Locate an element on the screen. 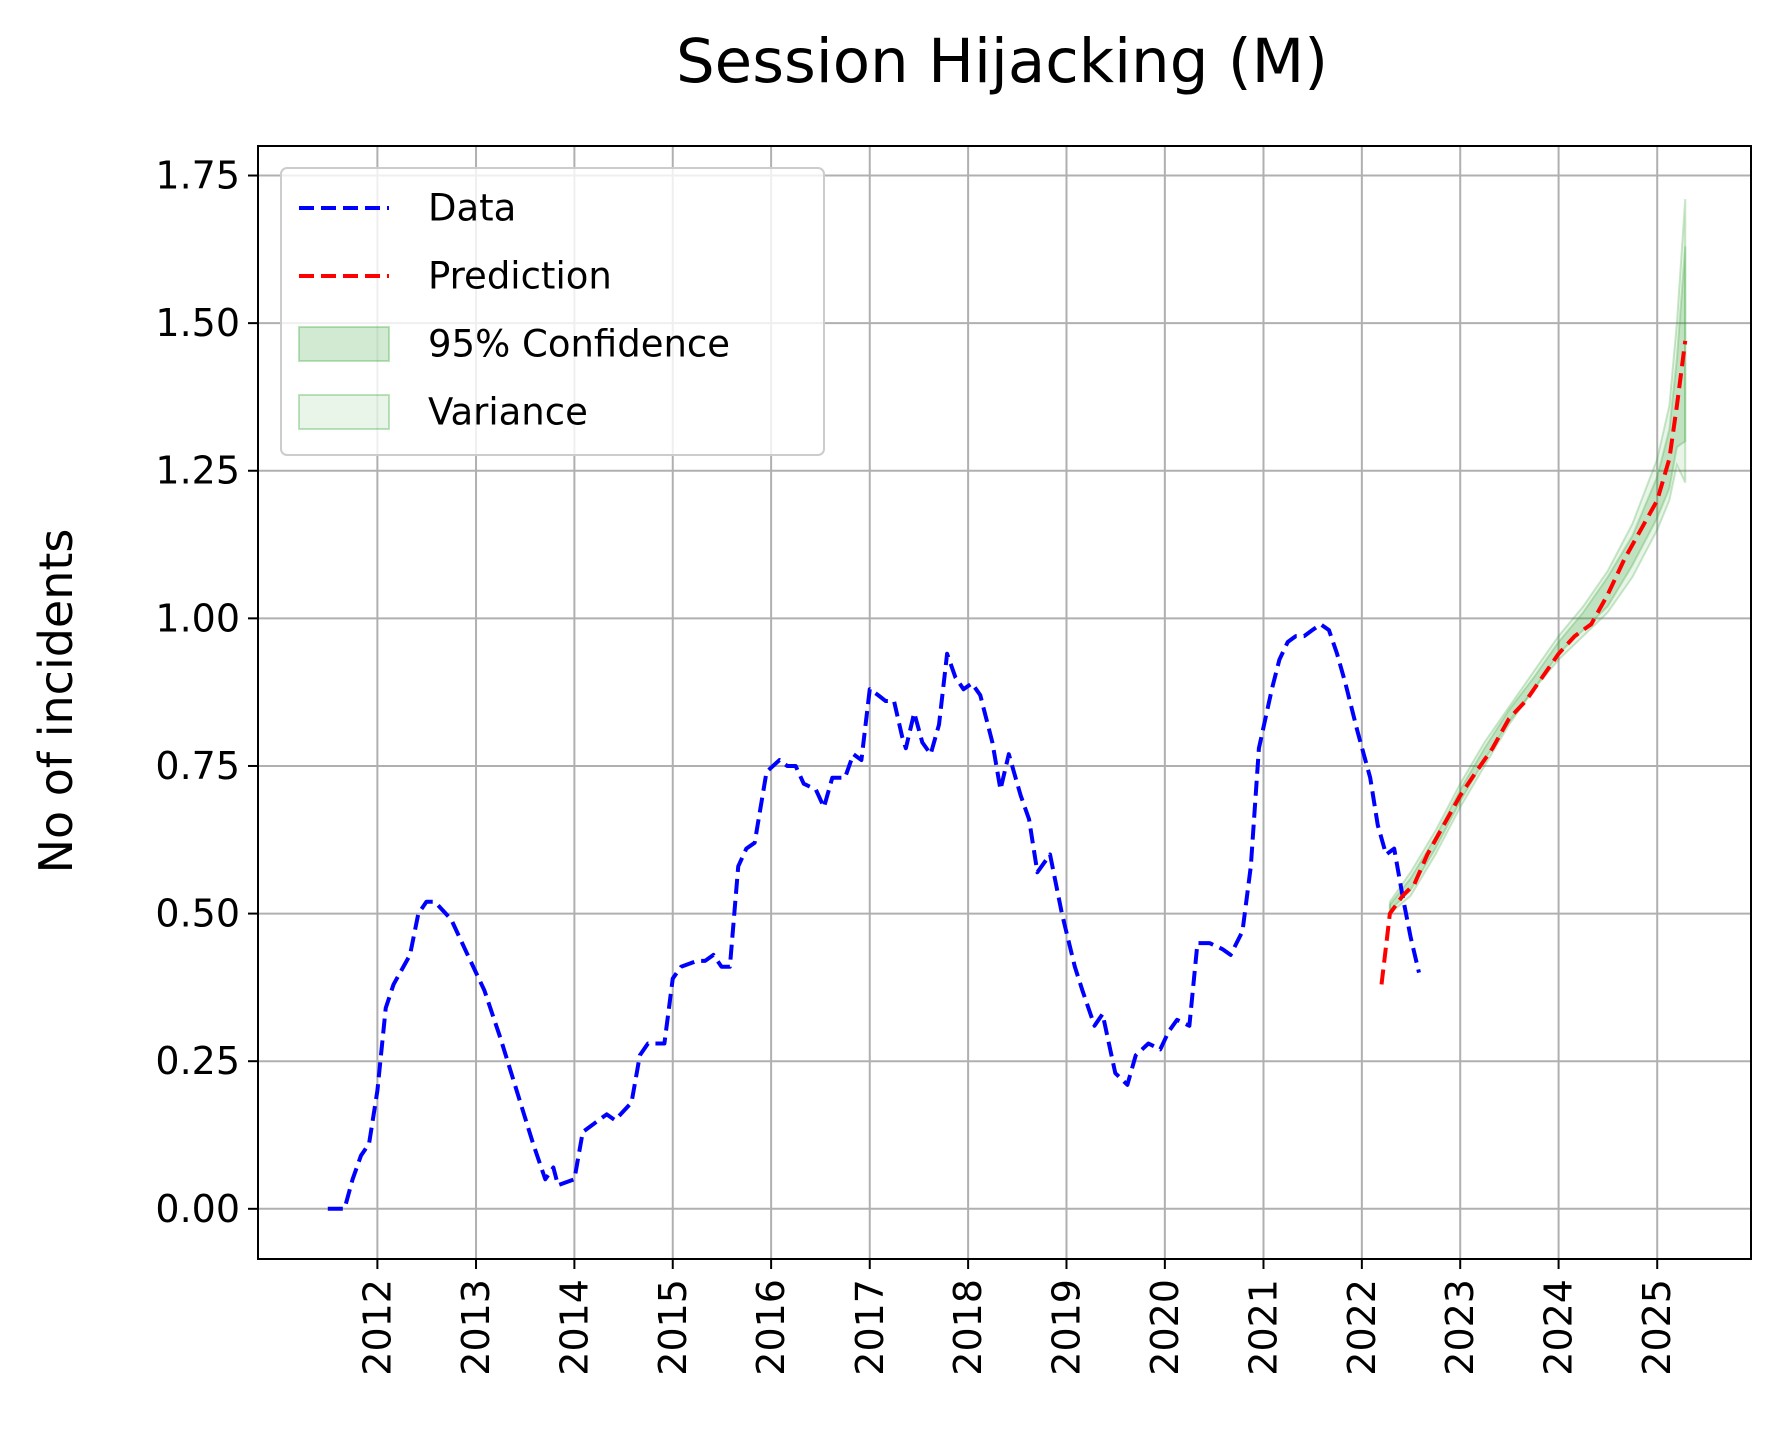 The width and height of the screenshot is (1774, 1451). y-tick-label: 0.00 is located at coordinates (197, 1209).